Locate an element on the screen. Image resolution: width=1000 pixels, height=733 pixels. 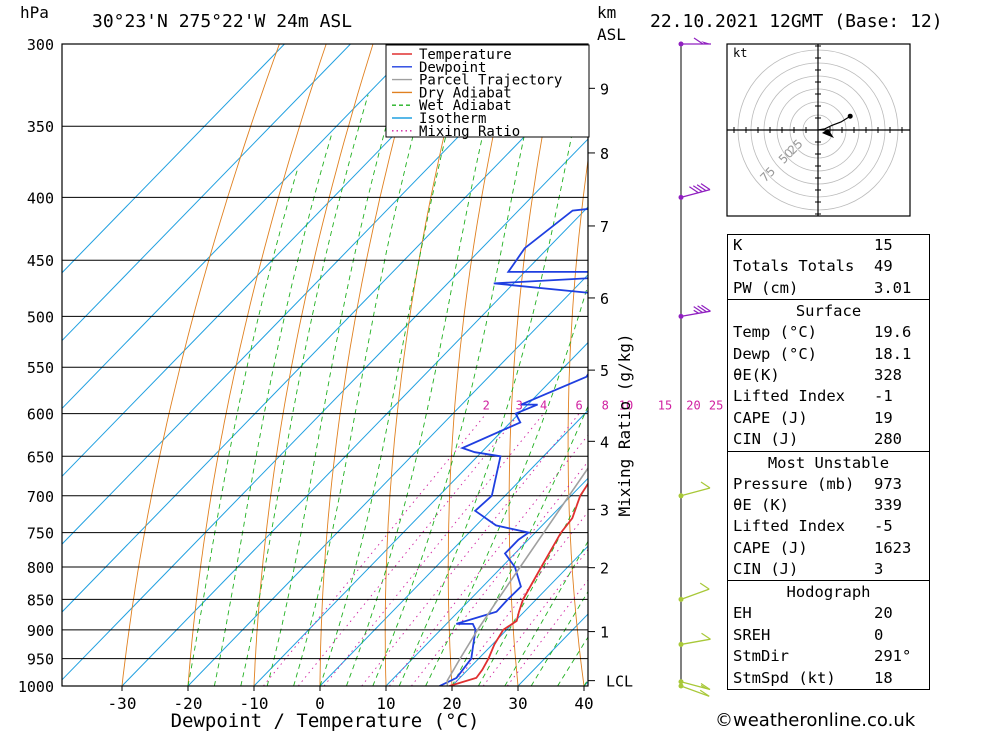
pressure-tick-label: 850 is located at coordinates (40, 600).